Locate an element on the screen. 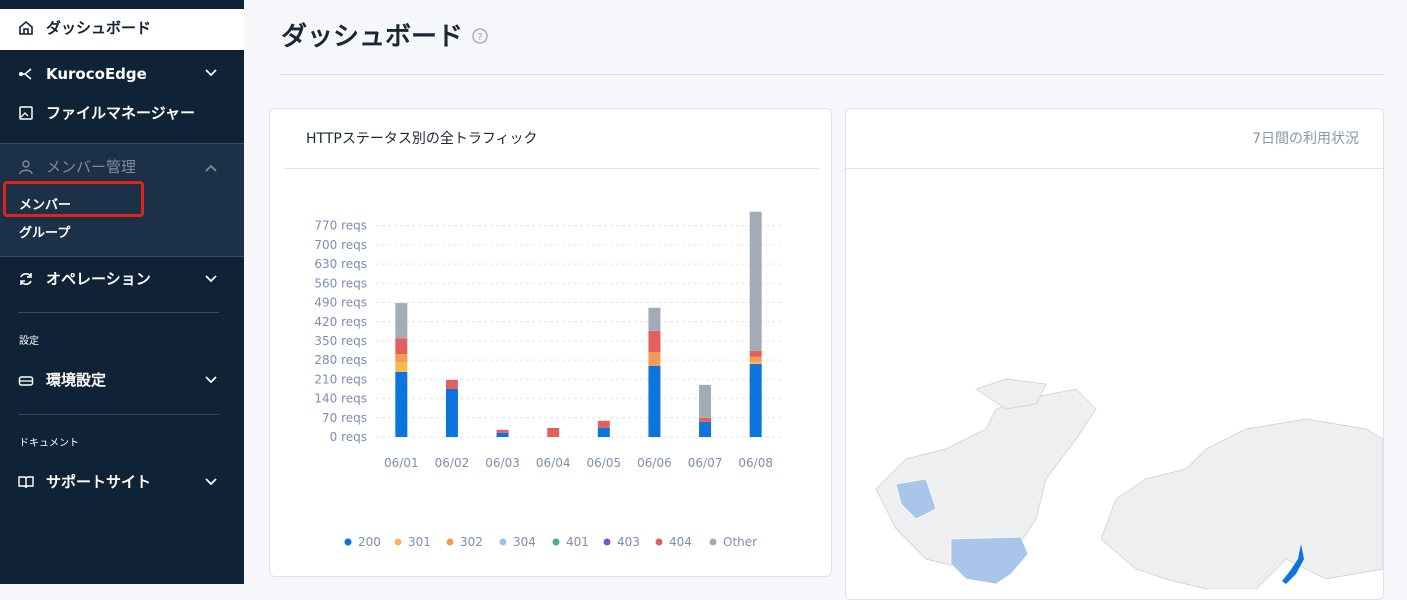 This screenshot has width=1407, height=600. page-title: ダッシュボード is located at coordinates (372, 37).